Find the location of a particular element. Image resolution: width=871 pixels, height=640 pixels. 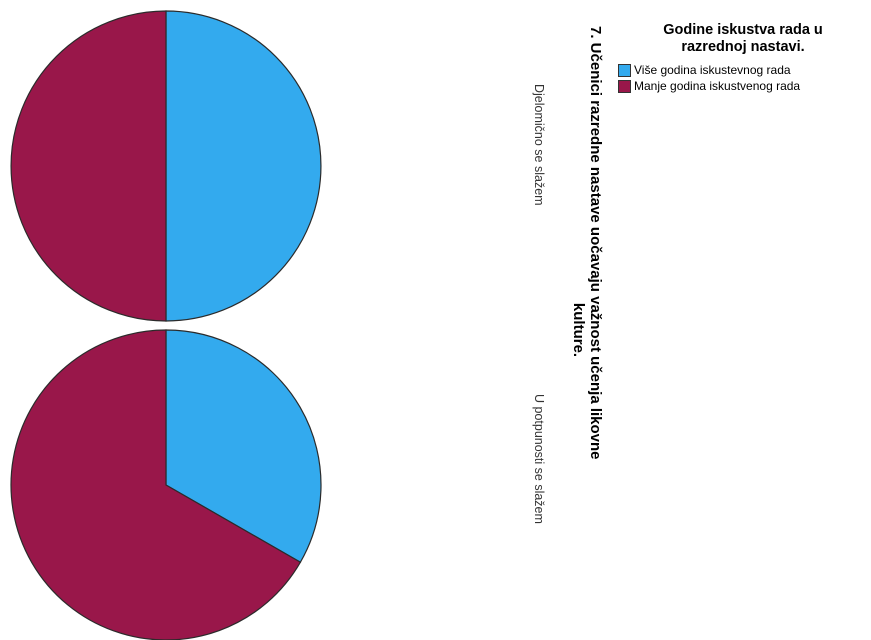

legend-title-line-2: razrednoj nastavi. is located at coordinates (743, 47).